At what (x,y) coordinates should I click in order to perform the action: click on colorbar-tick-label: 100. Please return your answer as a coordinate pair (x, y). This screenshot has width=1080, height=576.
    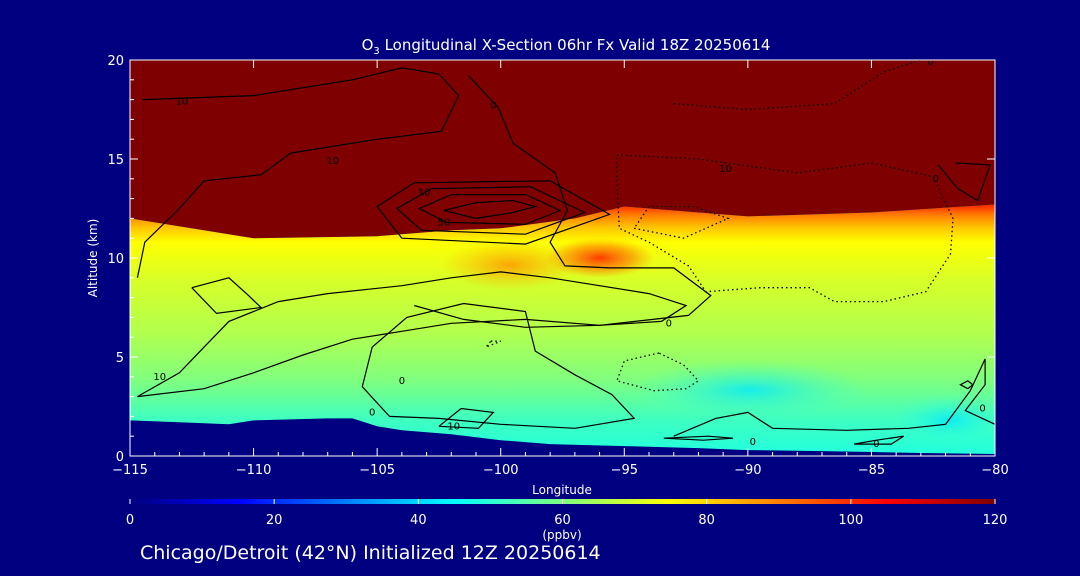
    Looking at the image, I should click on (850, 520).